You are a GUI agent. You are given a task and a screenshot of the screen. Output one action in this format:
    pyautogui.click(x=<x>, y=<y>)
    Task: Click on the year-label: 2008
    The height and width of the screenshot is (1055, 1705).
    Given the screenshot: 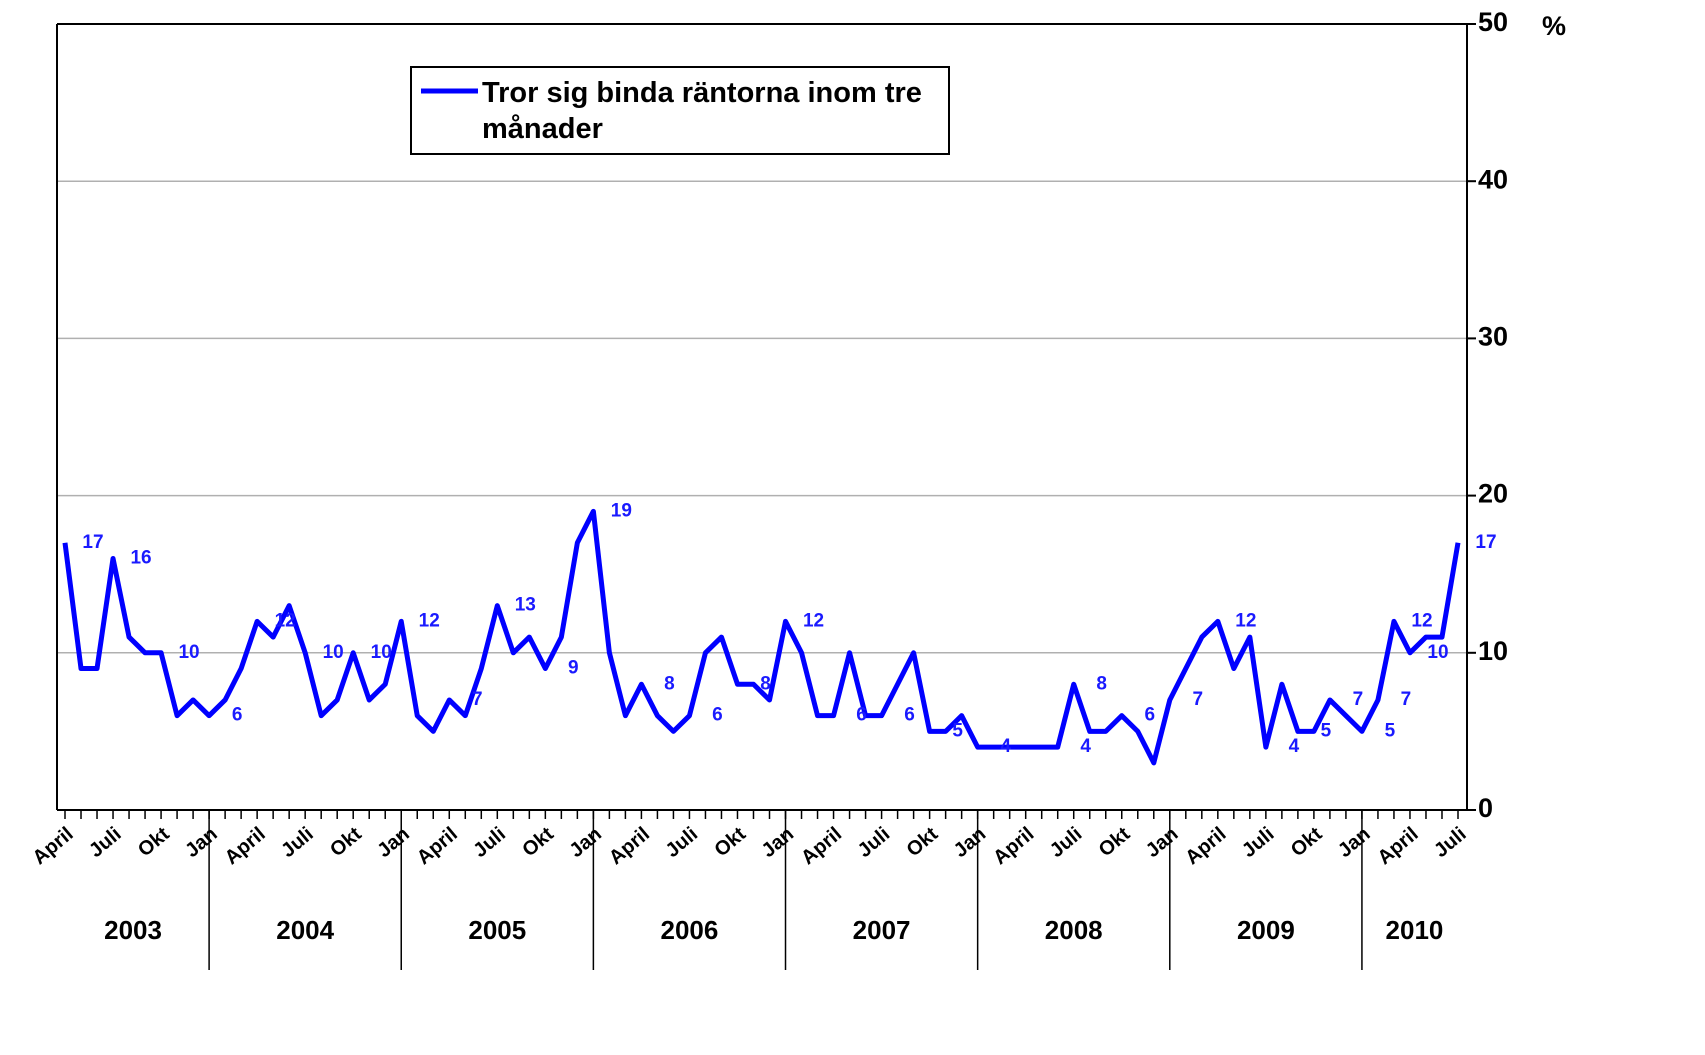 What is the action you would take?
    pyautogui.click(x=1074, y=930)
    